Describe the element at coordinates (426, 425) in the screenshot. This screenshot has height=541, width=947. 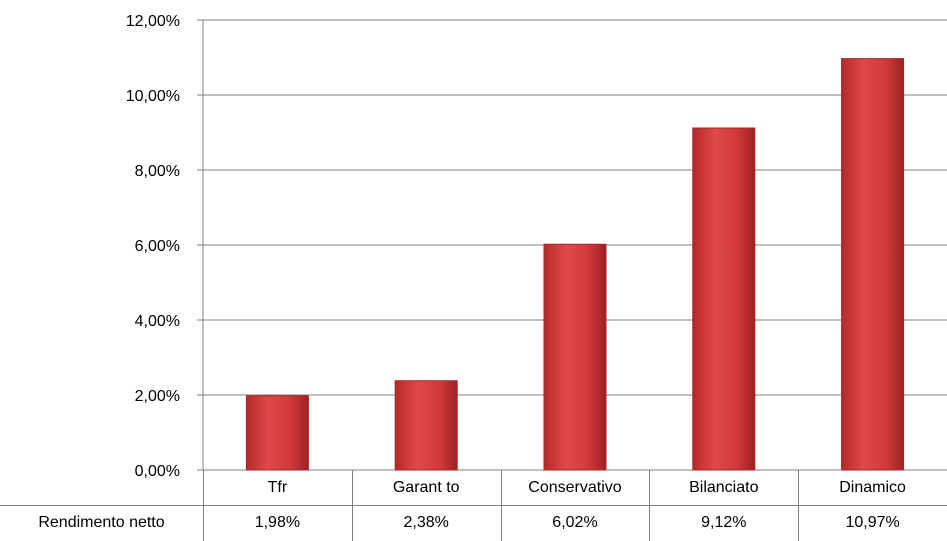
I see `bar-garant-to` at that location.